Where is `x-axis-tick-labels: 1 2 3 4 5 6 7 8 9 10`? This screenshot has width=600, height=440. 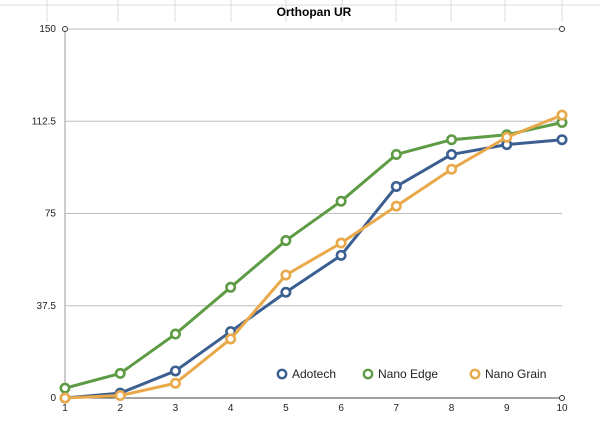
x-axis-tick-labels: 1 2 3 4 5 6 7 8 9 10 is located at coordinates (315, 408).